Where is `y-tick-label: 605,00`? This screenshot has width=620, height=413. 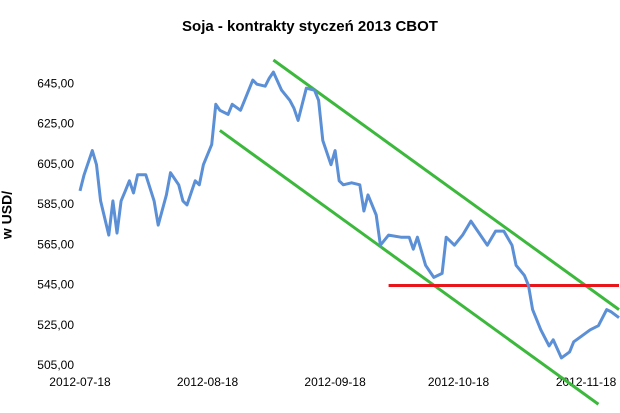
y-tick-label: 605,00 is located at coordinates (55, 164).